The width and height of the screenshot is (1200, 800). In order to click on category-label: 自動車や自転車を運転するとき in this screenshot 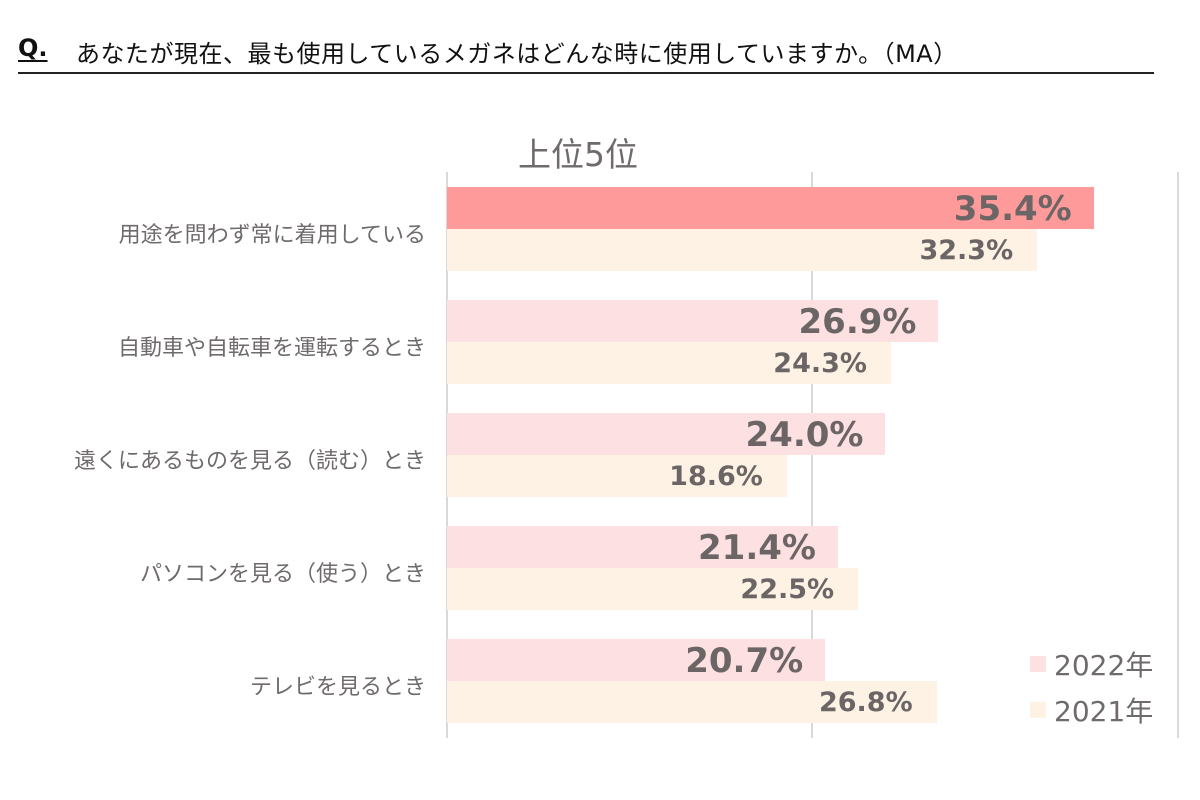, I will do `click(271, 348)`.